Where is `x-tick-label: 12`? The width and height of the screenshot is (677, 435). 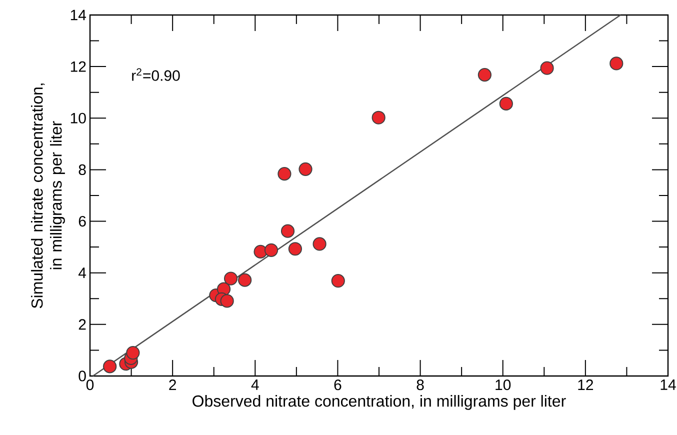
x-tick-label: 12 is located at coordinates (586, 385).